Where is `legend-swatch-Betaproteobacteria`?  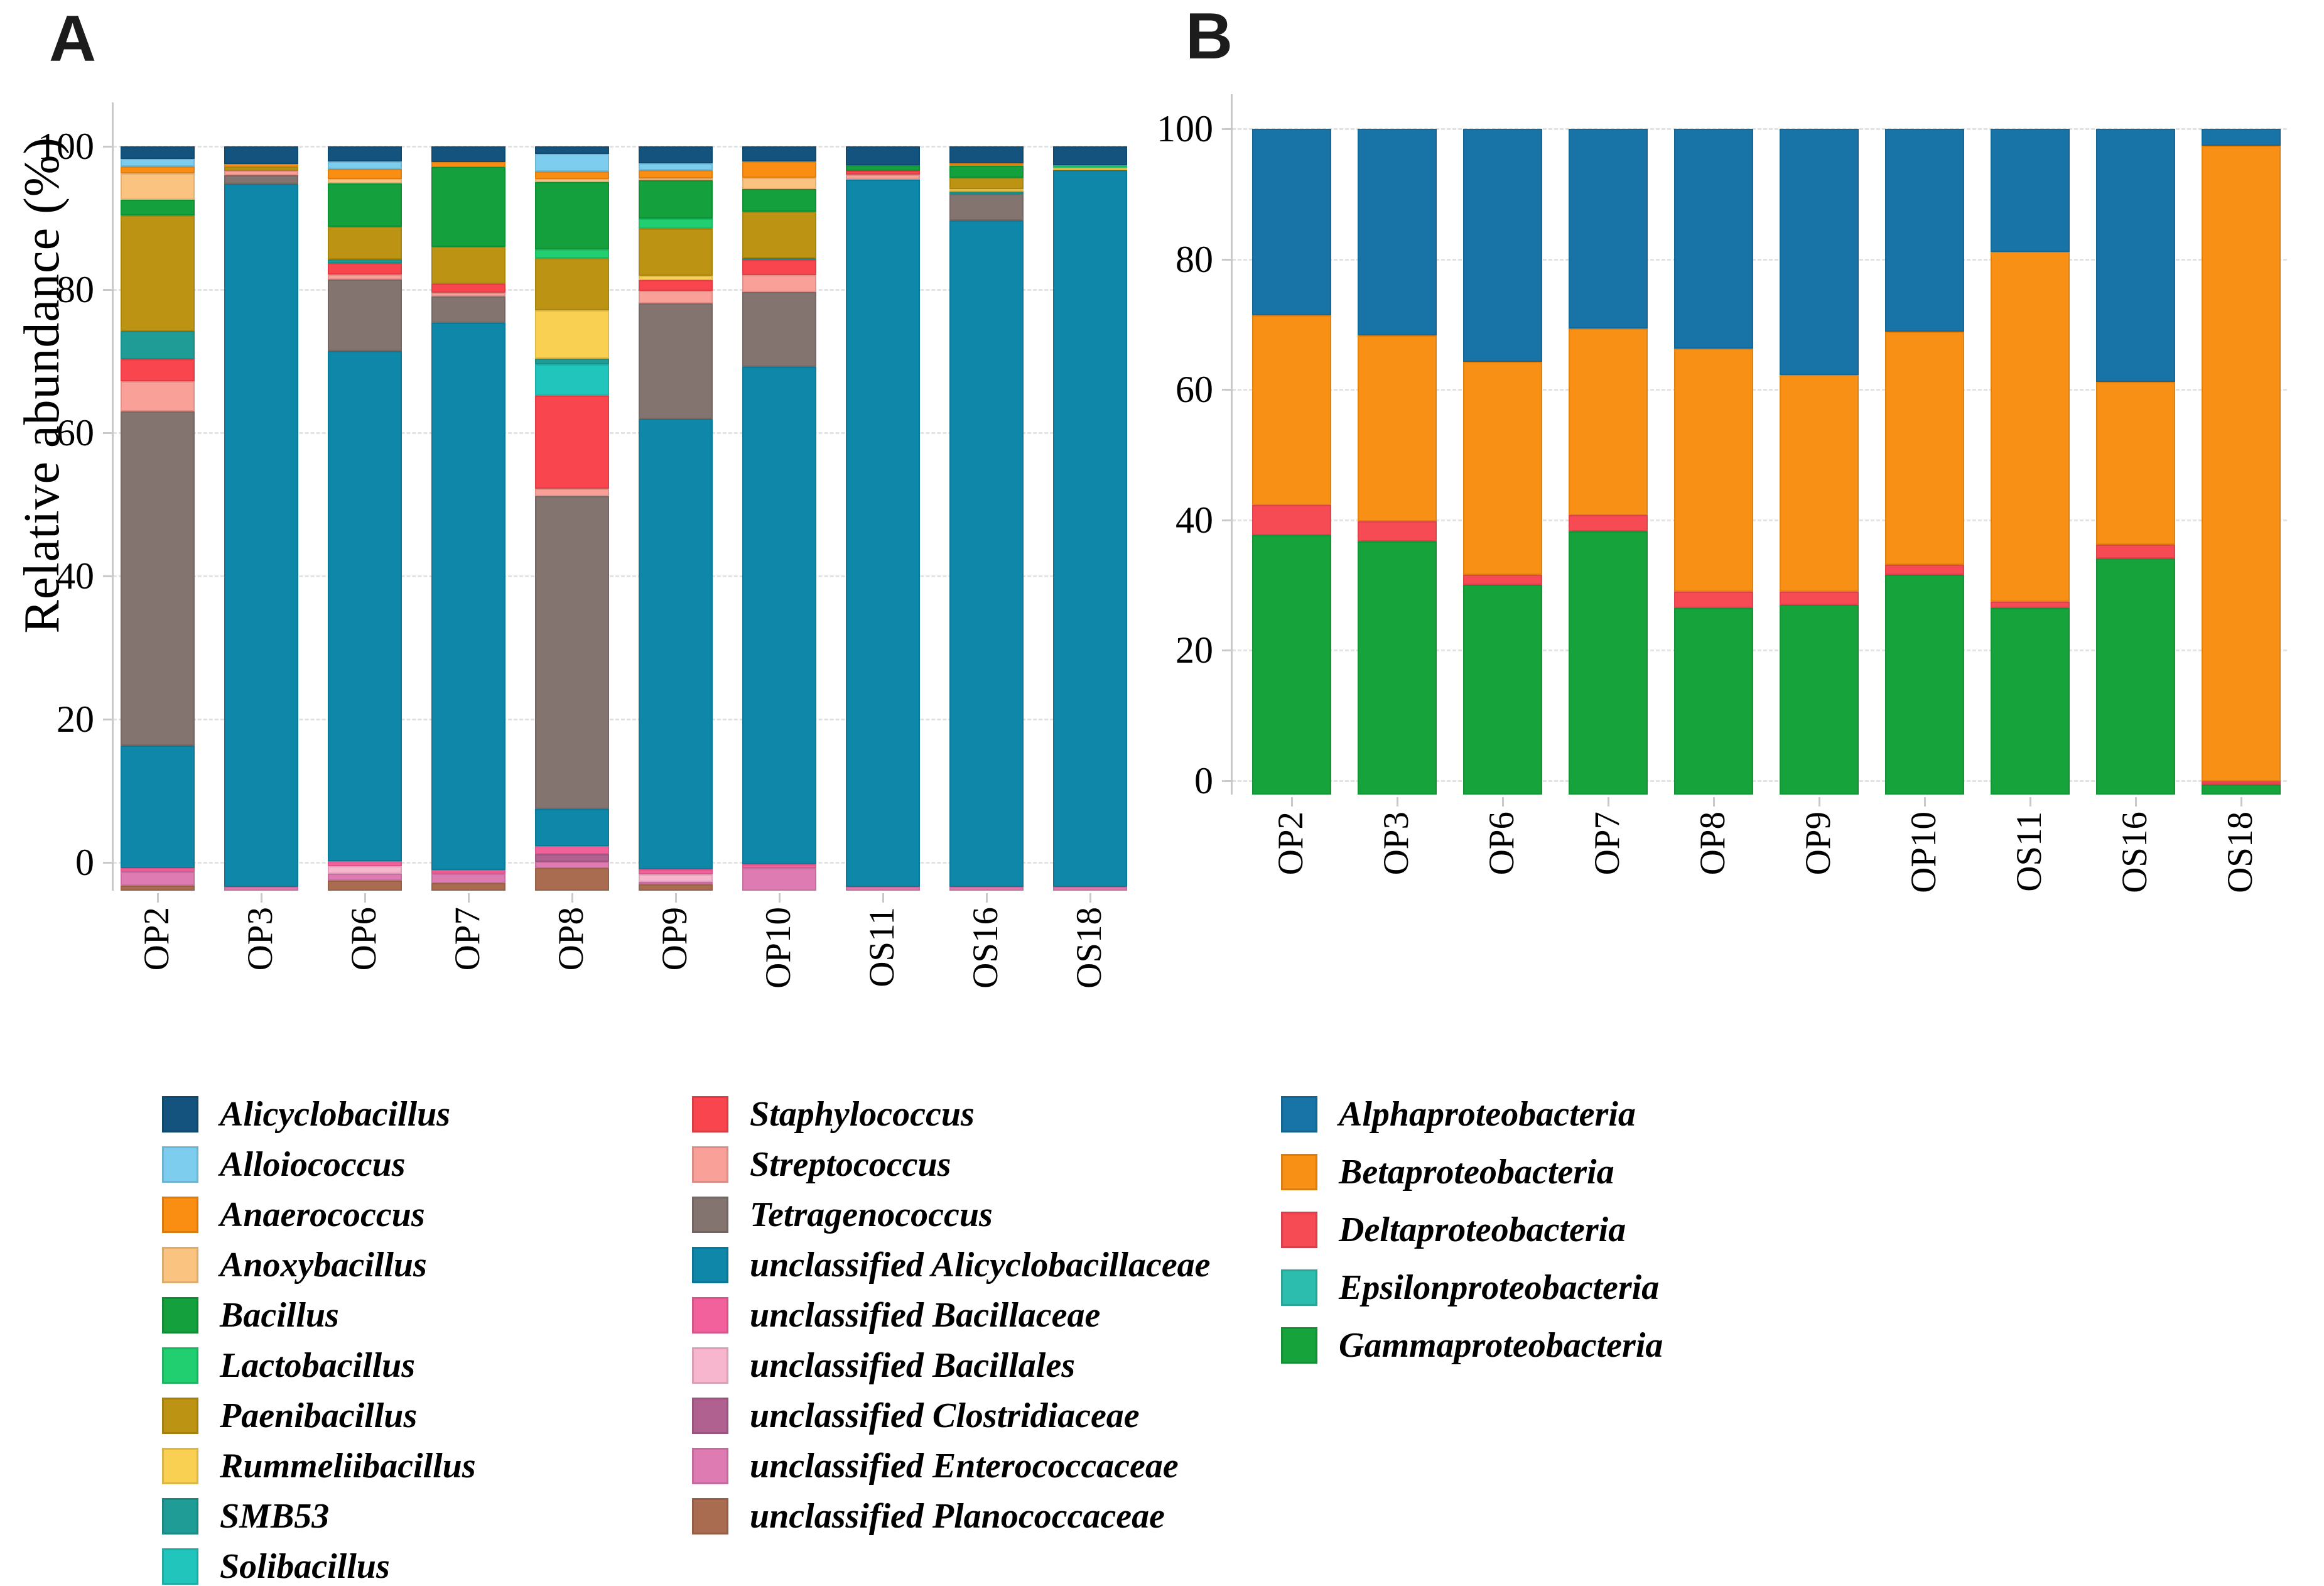 legend-swatch-Betaproteobacteria is located at coordinates (1299, 1172).